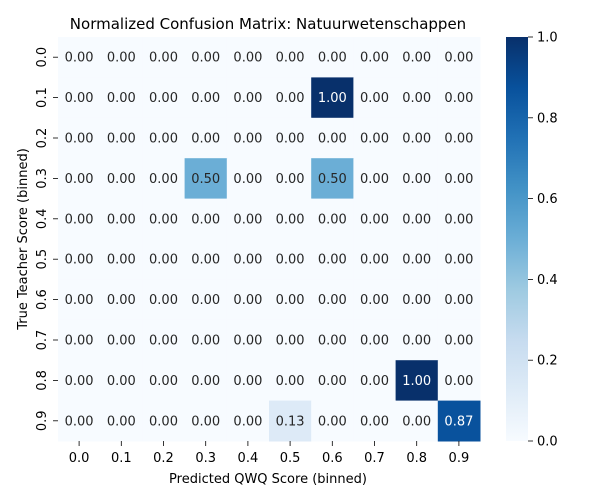  What do you see at coordinates (547, 361) in the screenshot?
I see `colorbar-tick-label: 0.2` at bounding box center [547, 361].